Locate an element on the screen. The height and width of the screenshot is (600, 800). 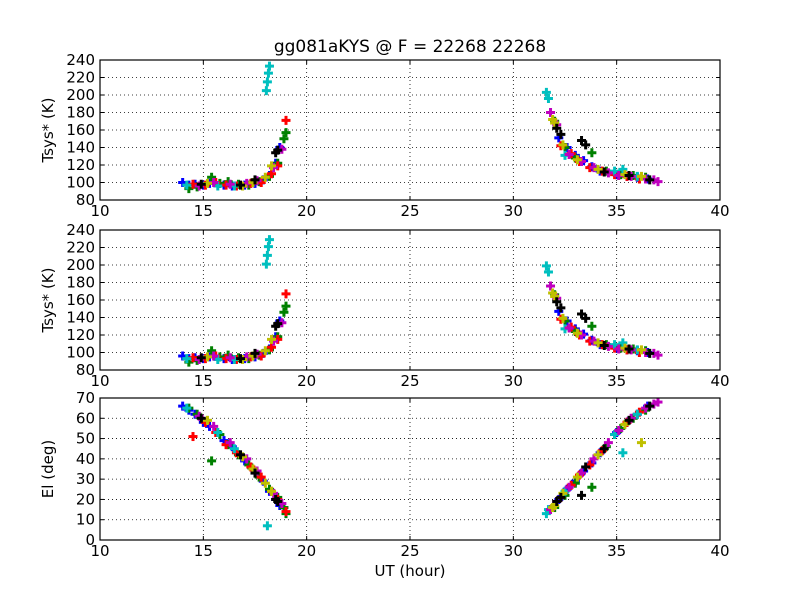
y-tick-label: 100 is located at coordinates (80, 183).